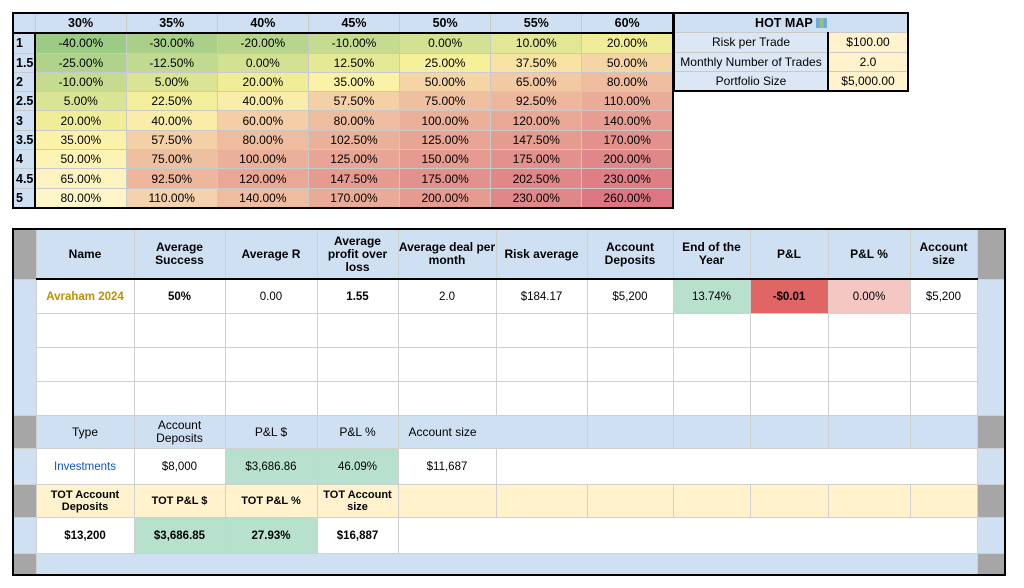 This screenshot has width=1024, height=588. Describe the element at coordinates (85, 466) in the screenshot. I see `type-cell: Investments` at that location.